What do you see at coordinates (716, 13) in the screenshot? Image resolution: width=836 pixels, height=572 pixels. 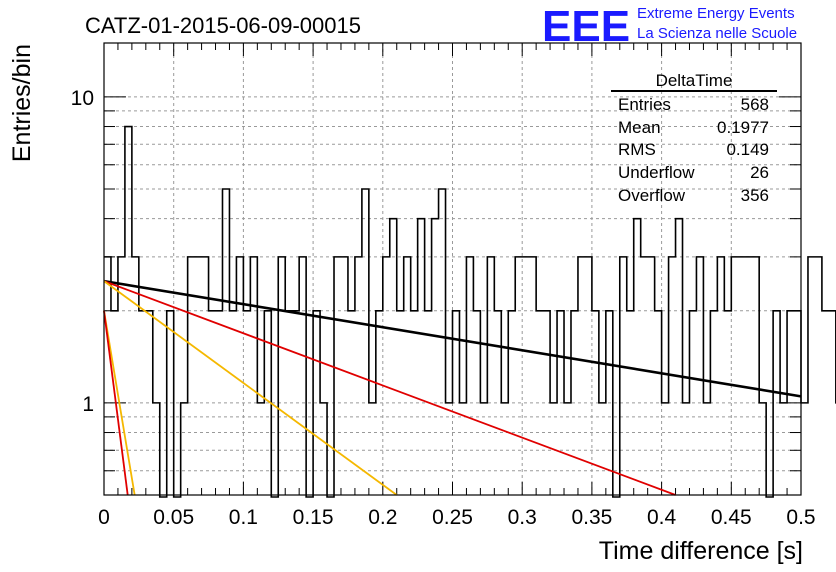 I see `logo-line-1: Extreme Energy Events` at bounding box center [716, 13].